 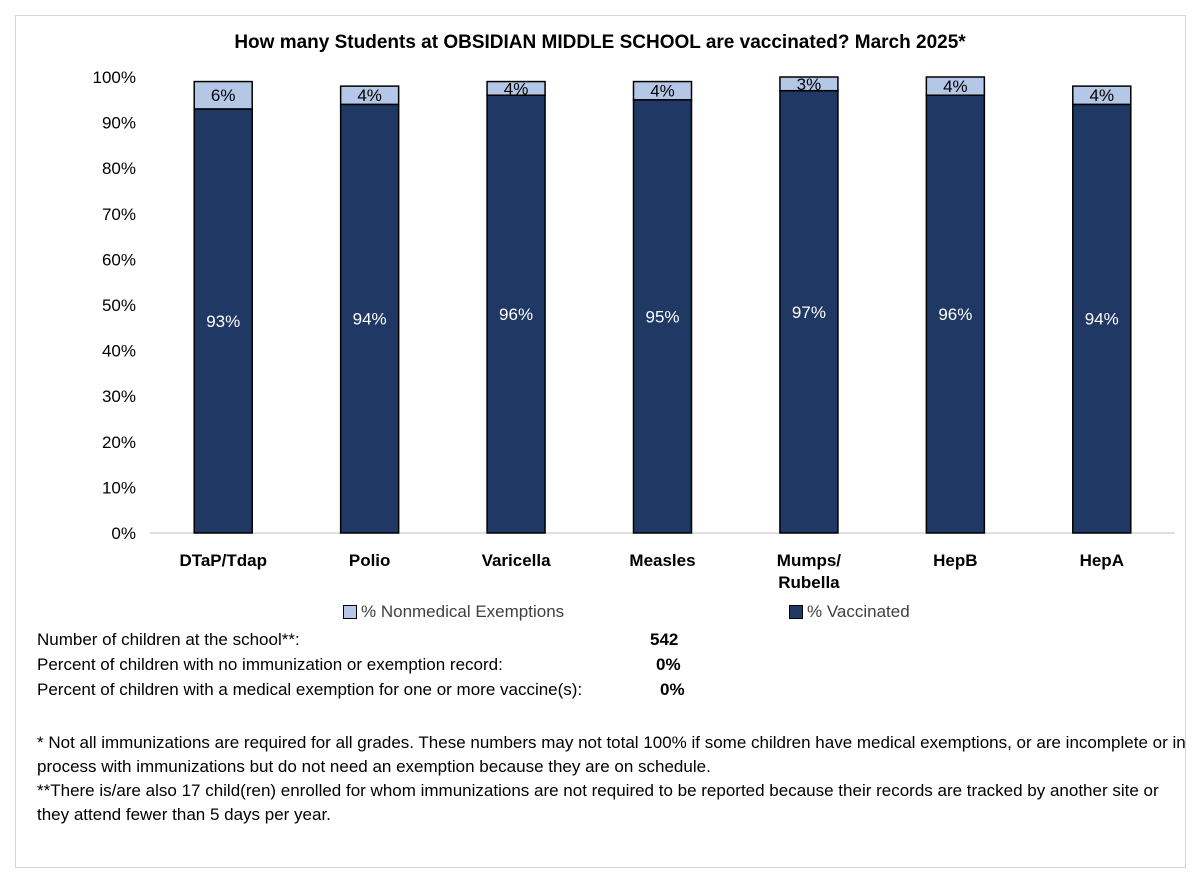 I want to click on x-tick-label: Varicella, so click(x=517, y=560).